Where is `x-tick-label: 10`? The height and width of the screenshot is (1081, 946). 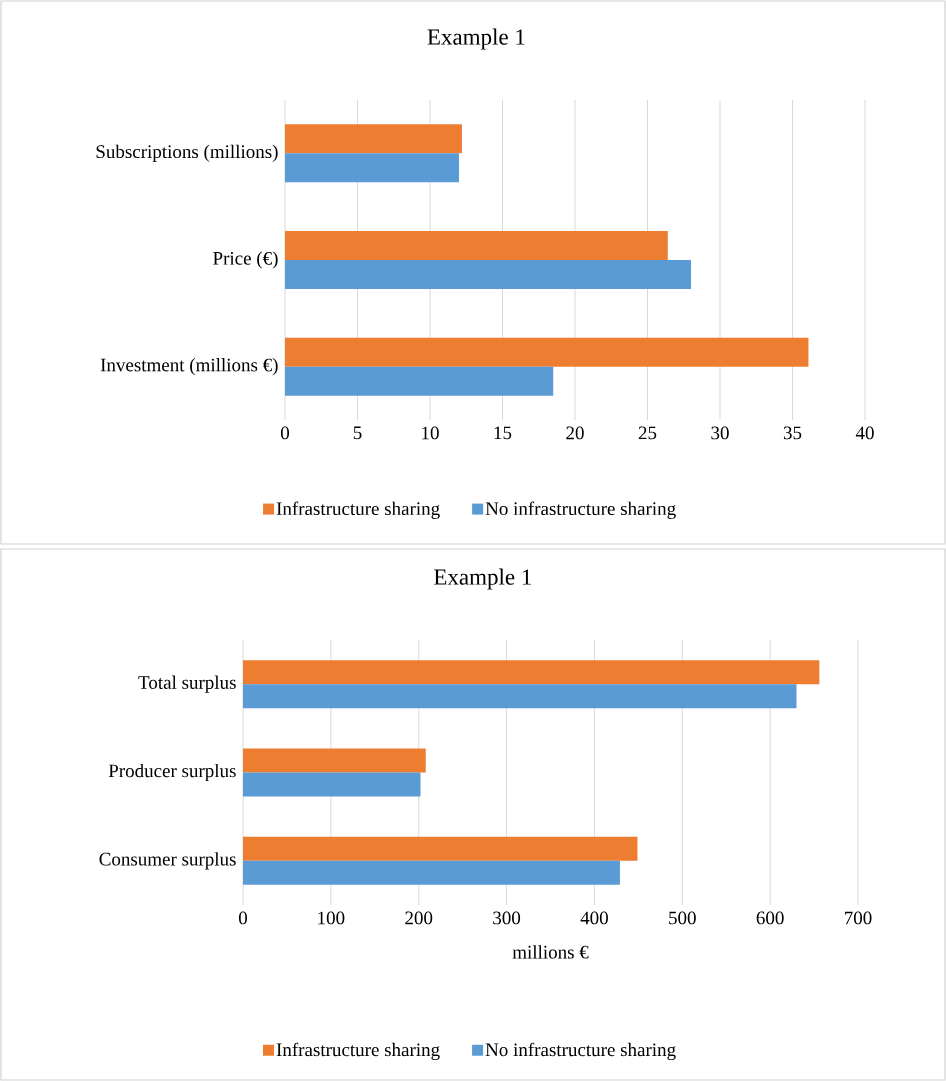
x-tick-label: 10 is located at coordinates (430, 433).